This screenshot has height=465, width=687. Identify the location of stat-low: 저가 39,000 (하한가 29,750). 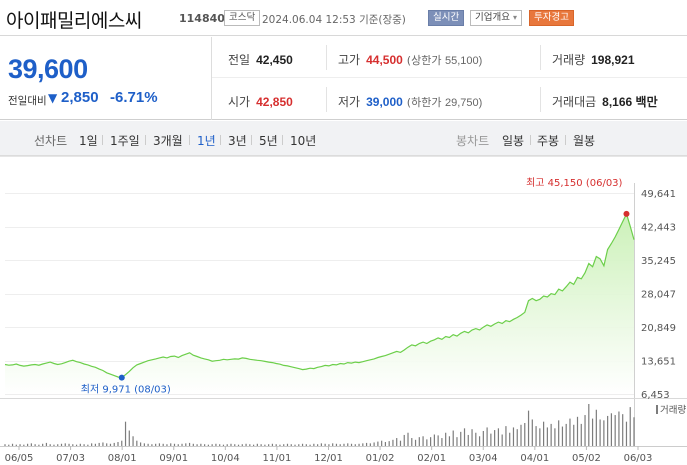
(410, 101).